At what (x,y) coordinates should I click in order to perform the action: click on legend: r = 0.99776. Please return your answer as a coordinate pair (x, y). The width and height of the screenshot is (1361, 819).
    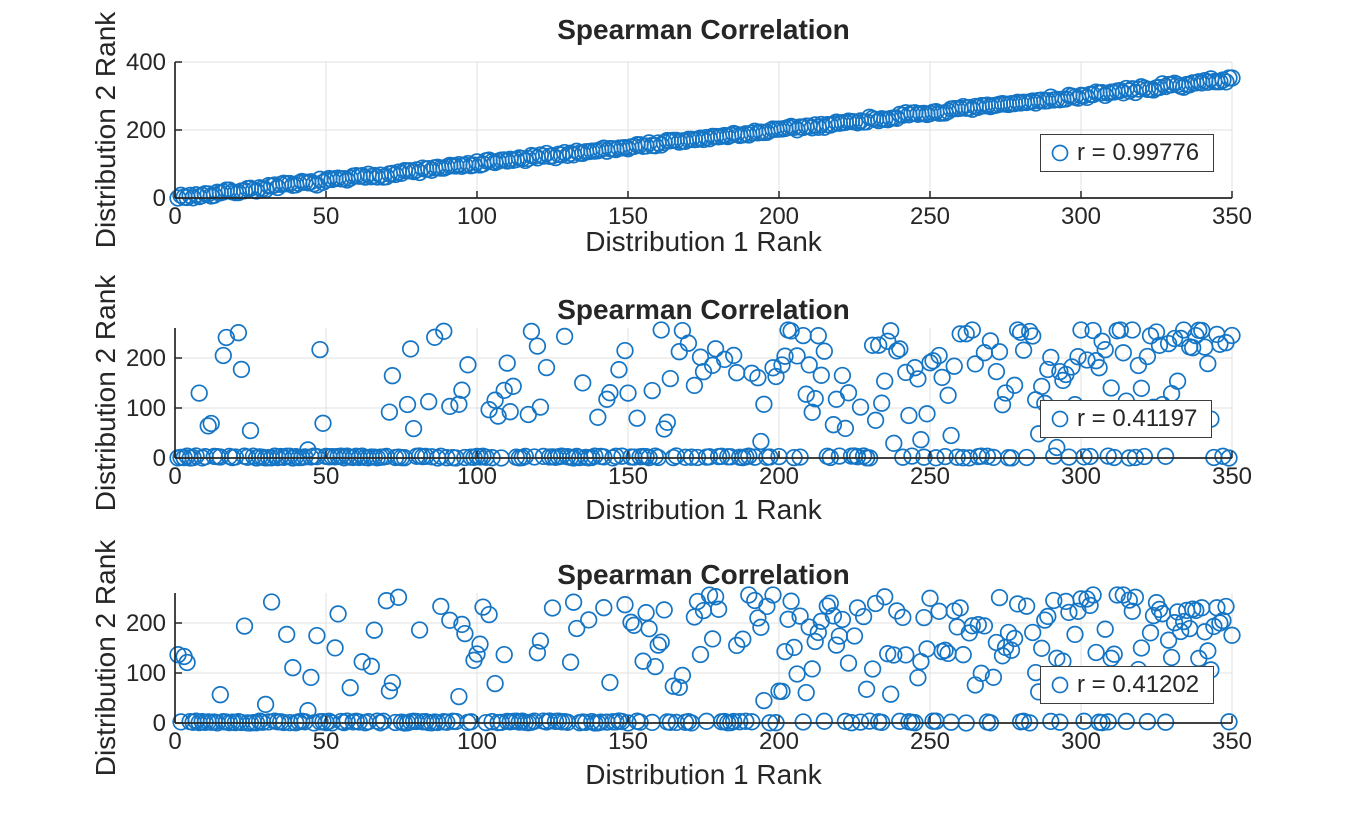
    Looking at the image, I should click on (1127, 153).